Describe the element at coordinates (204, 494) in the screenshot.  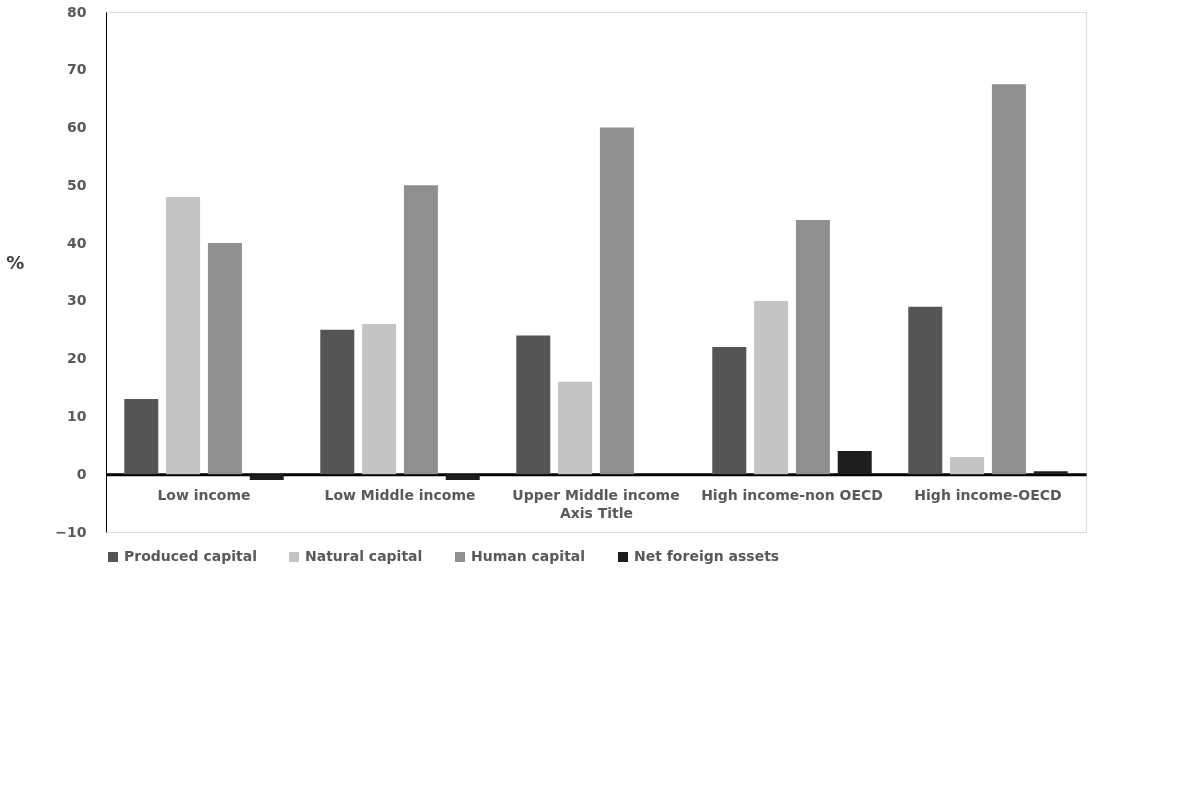
I see `x-tick-label: Low income` at that location.